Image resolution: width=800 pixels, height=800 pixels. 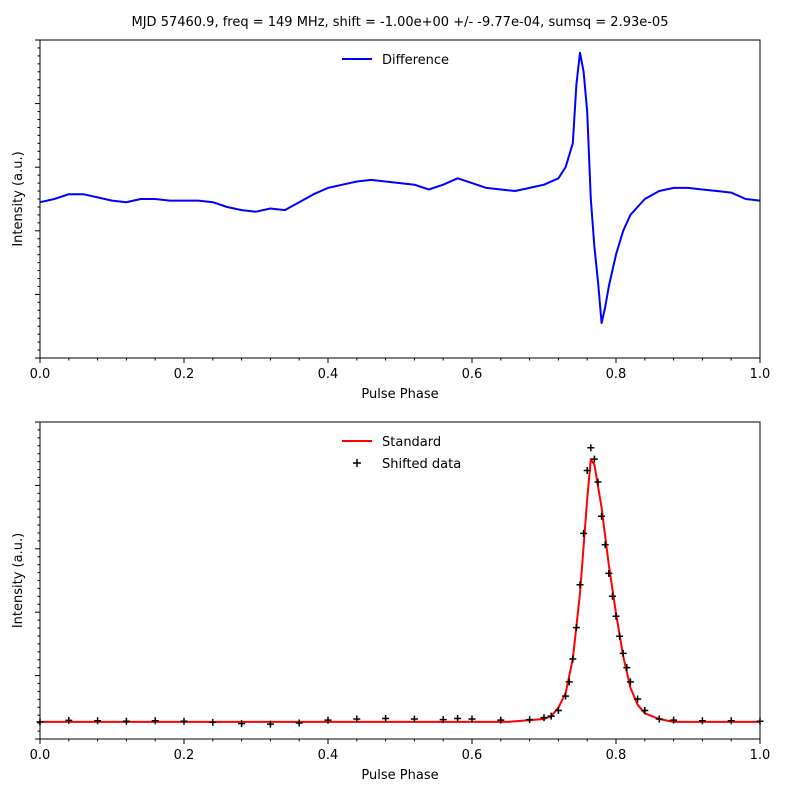 I want to click on legend: Difference, so click(x=395, y=60).